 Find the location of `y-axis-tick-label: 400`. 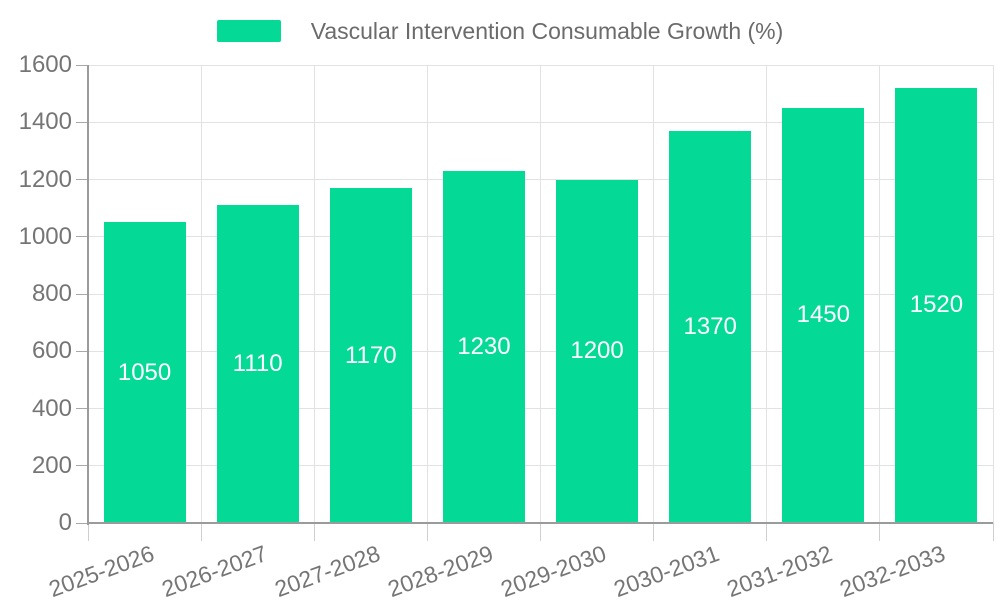

y-axis-tick-label: 400 is located at coordinates (51, 408).